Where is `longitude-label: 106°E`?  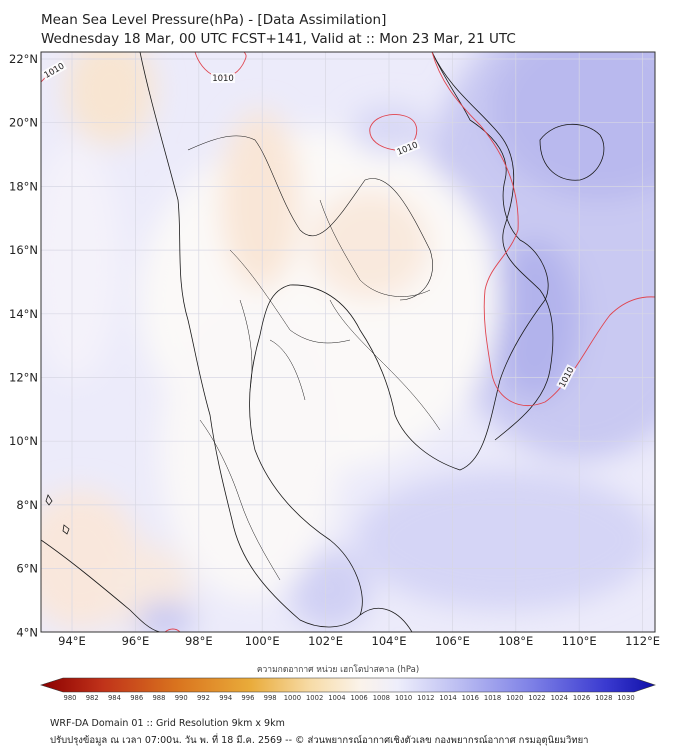 longitude-label: 106°E is located at coordinates (452, 641).